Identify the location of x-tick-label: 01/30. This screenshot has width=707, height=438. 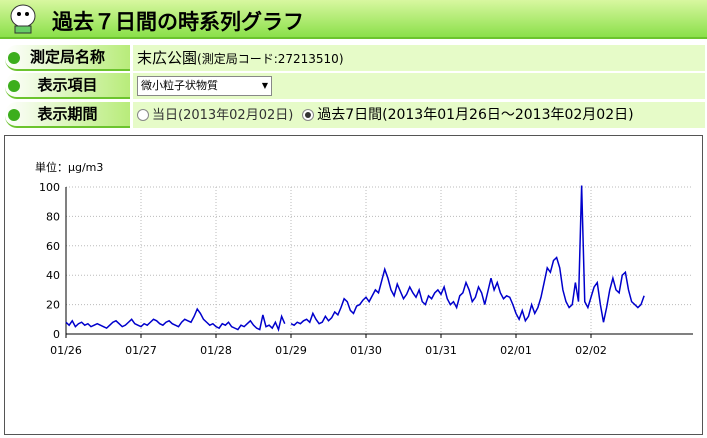
(366, 350).